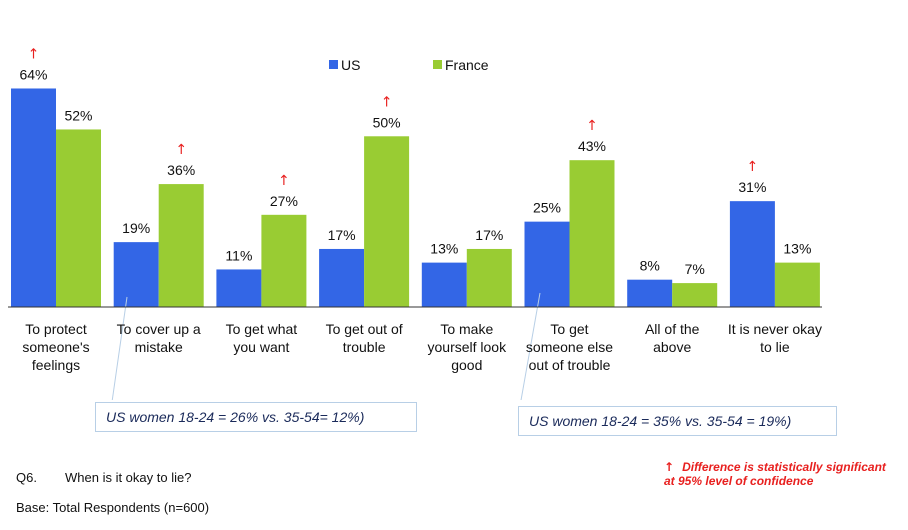 The image size is (908, 530). I want to click on data-label-france-2: 27%, so click(284, 201).